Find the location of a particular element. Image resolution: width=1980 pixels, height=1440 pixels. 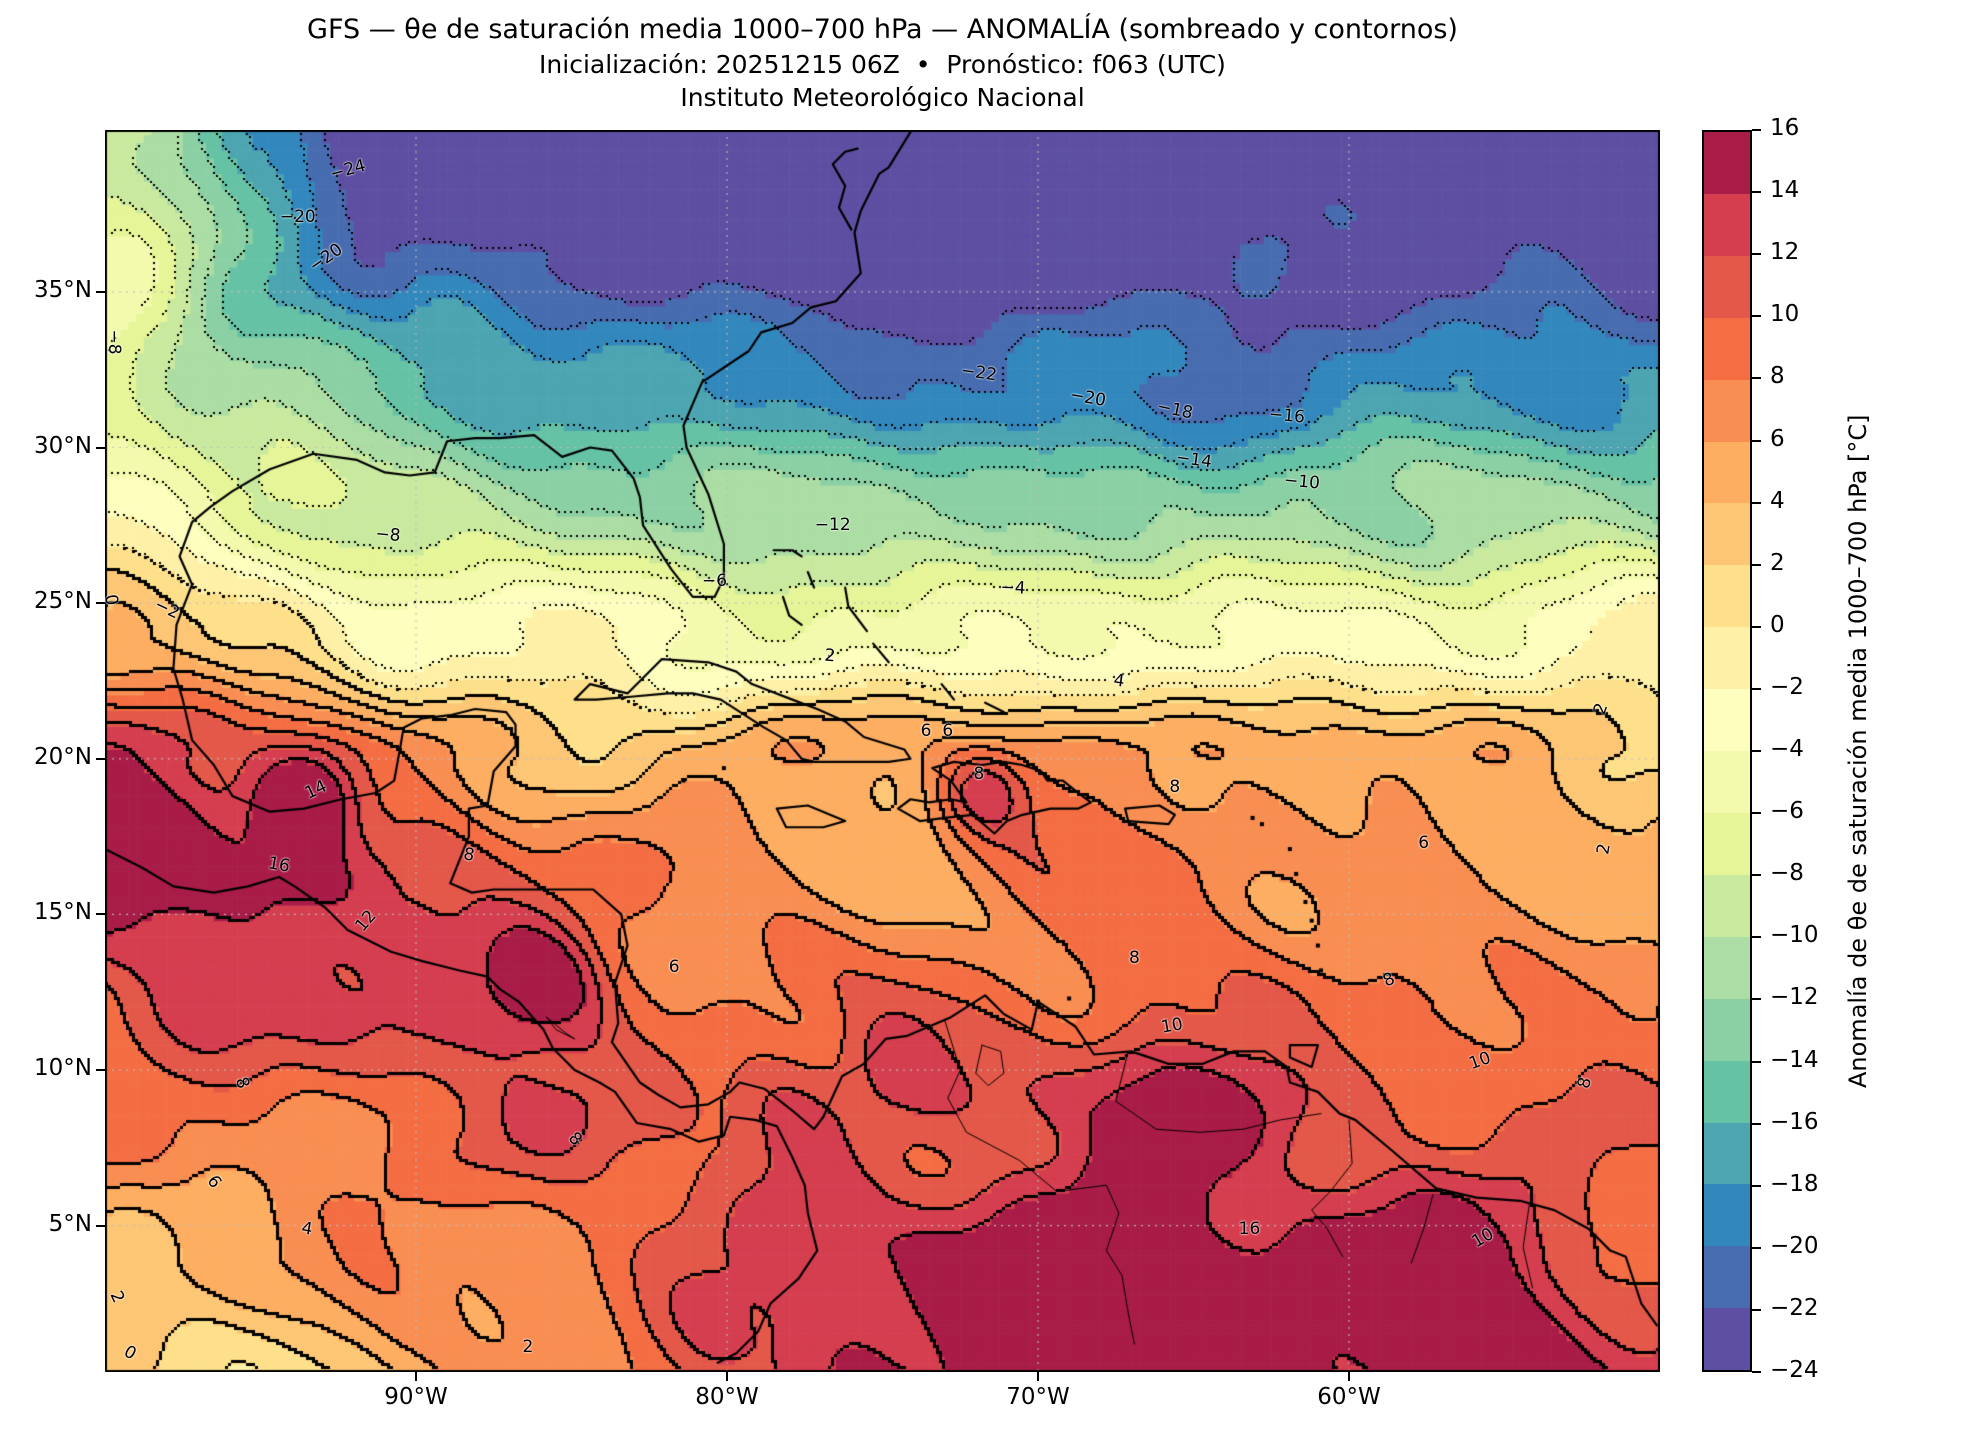

y-axis-tick-label: 35°N is located at coordinates (63, 289).